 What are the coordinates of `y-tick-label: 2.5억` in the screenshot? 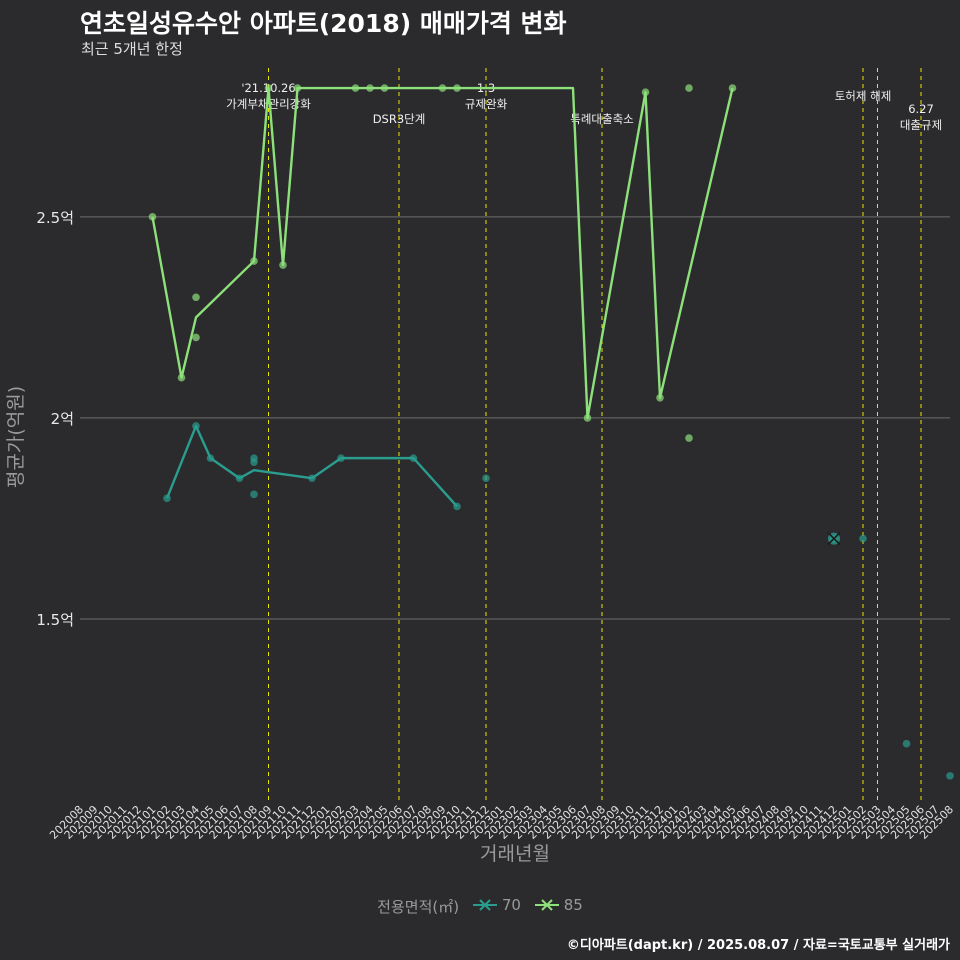 It's located at (55, 218).